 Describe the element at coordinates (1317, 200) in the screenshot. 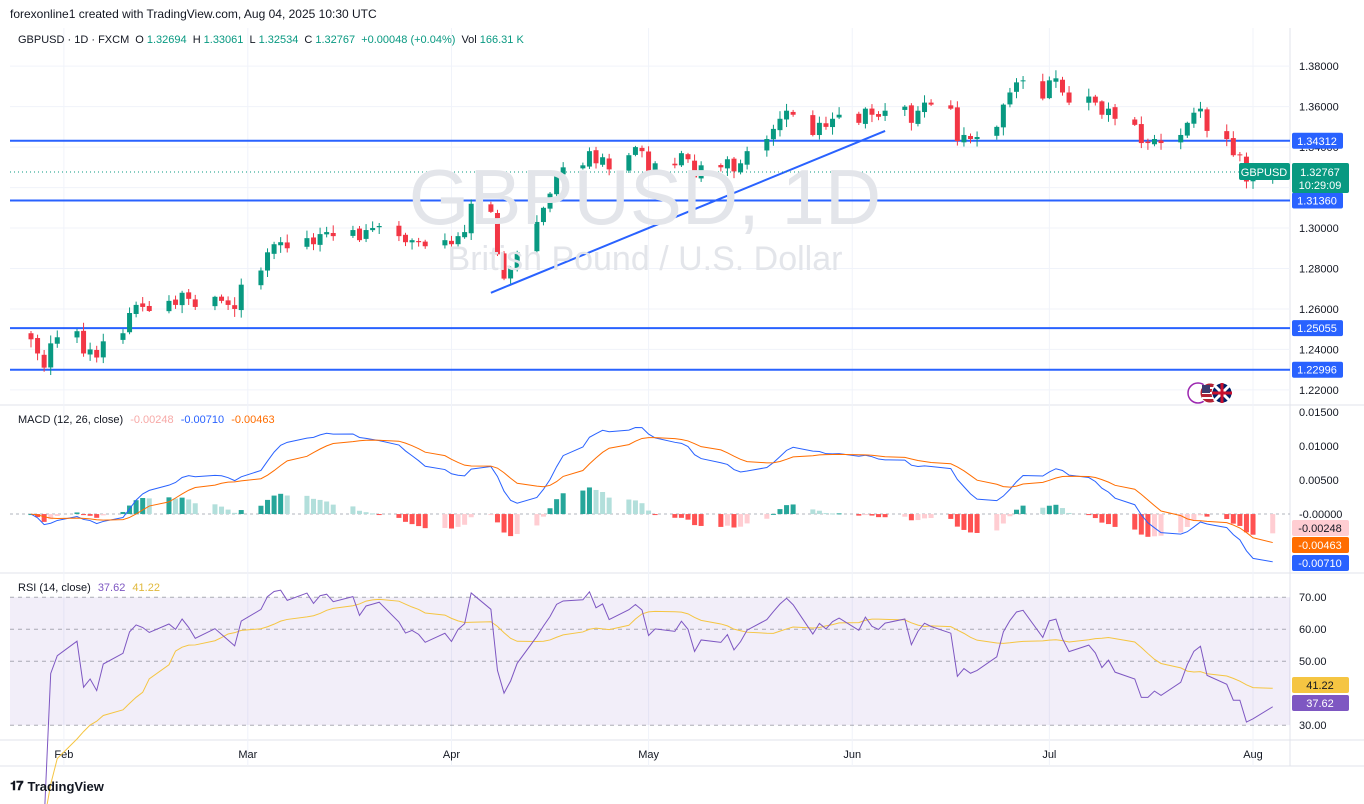

I see `level-label-bg` at that location.